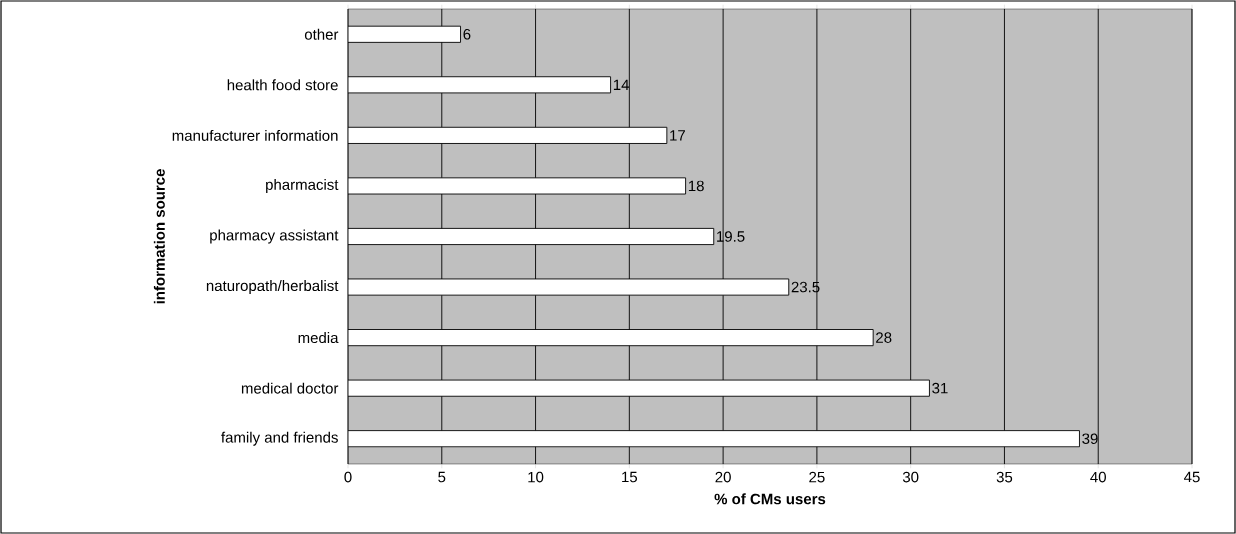 The width and height of the screenshot is (1236, 534). I want to click on data-label: 19.5, so click(731, 236).